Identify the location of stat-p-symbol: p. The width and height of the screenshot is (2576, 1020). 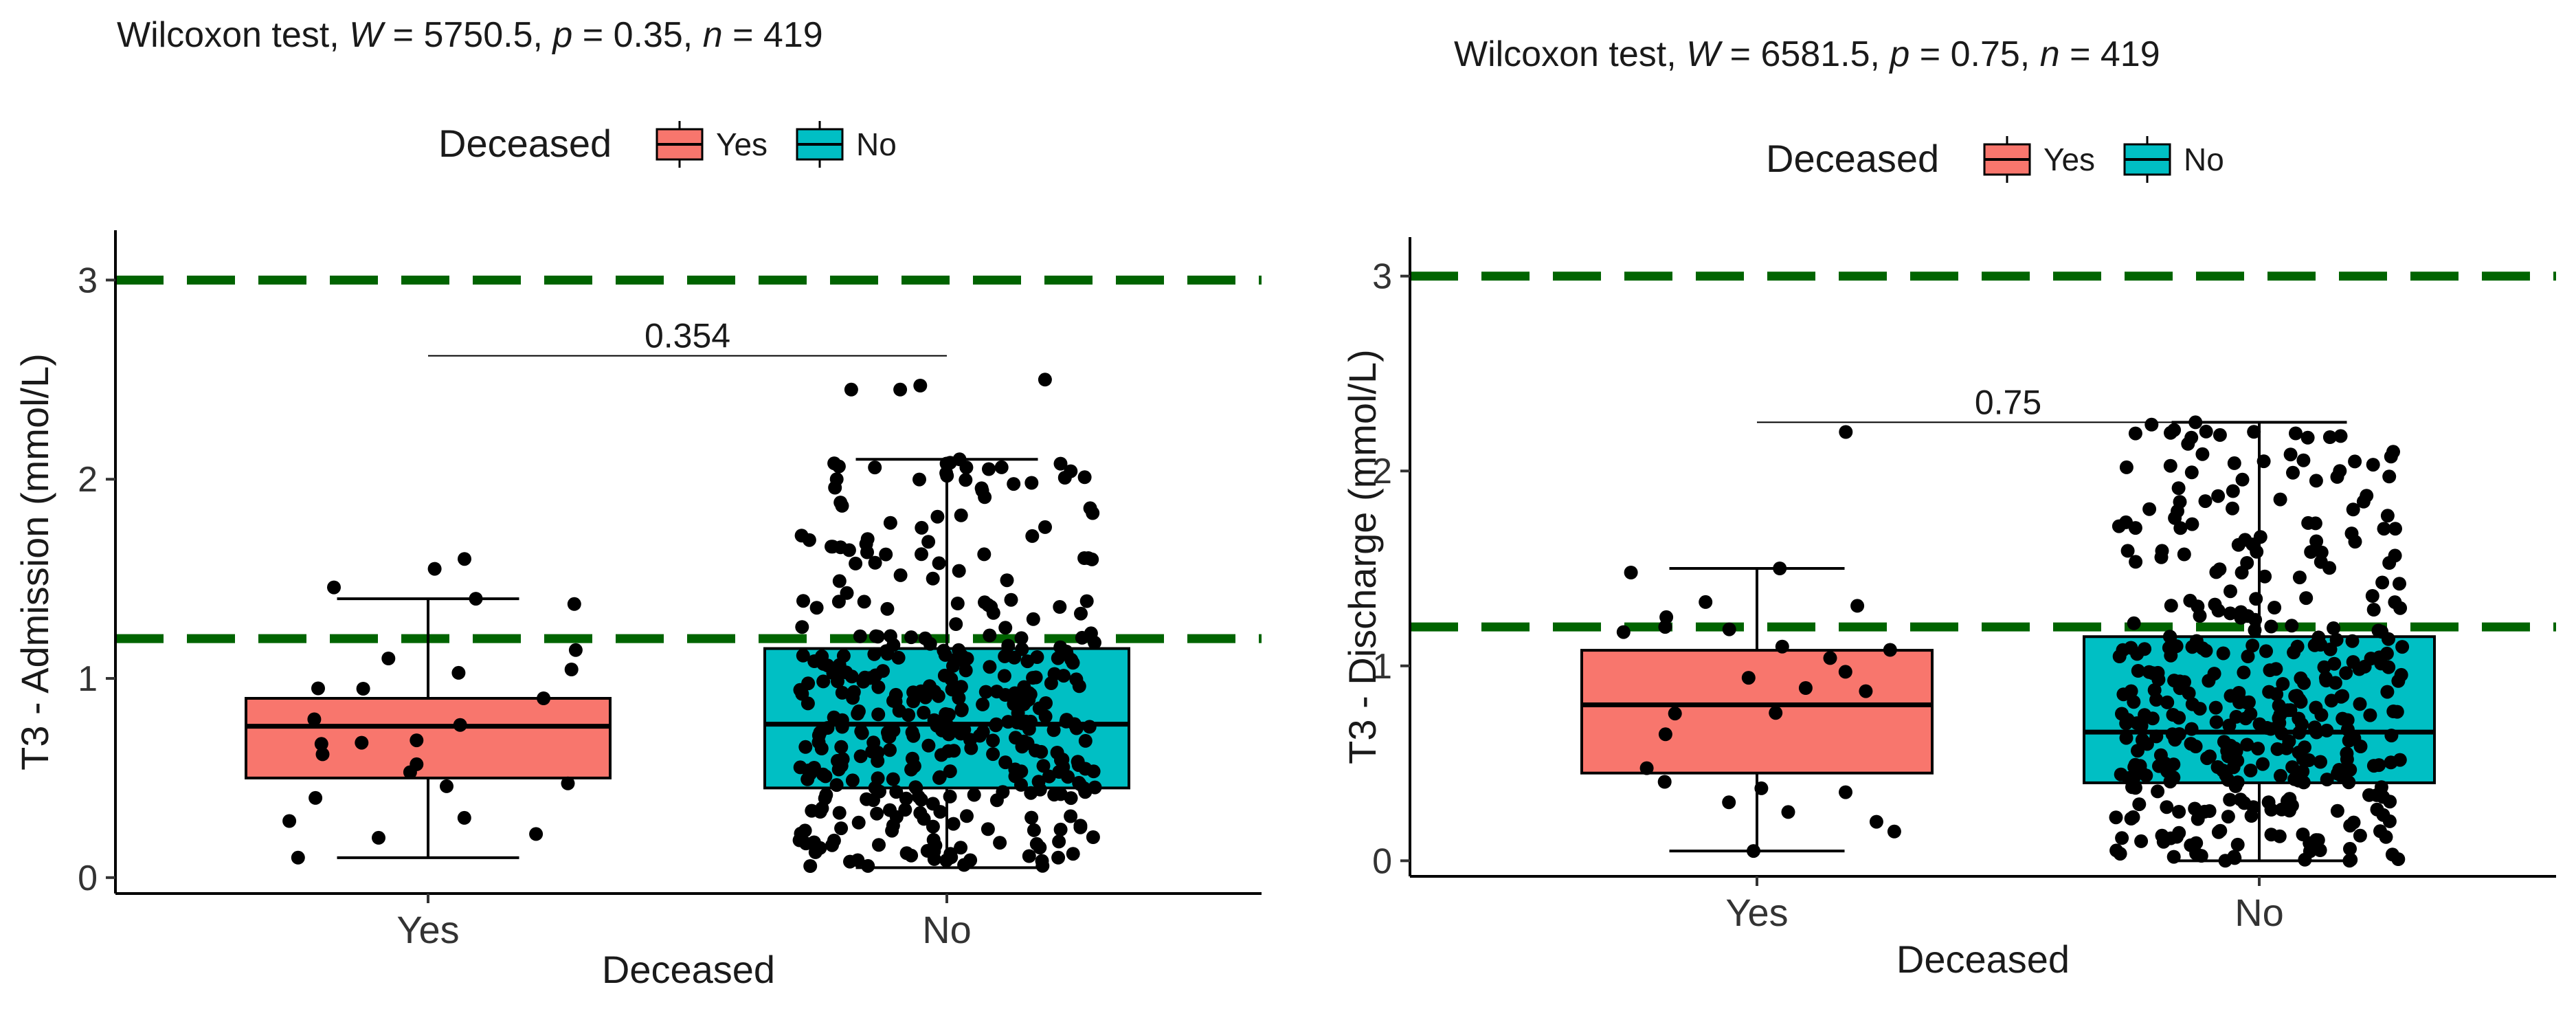
(561, 35).